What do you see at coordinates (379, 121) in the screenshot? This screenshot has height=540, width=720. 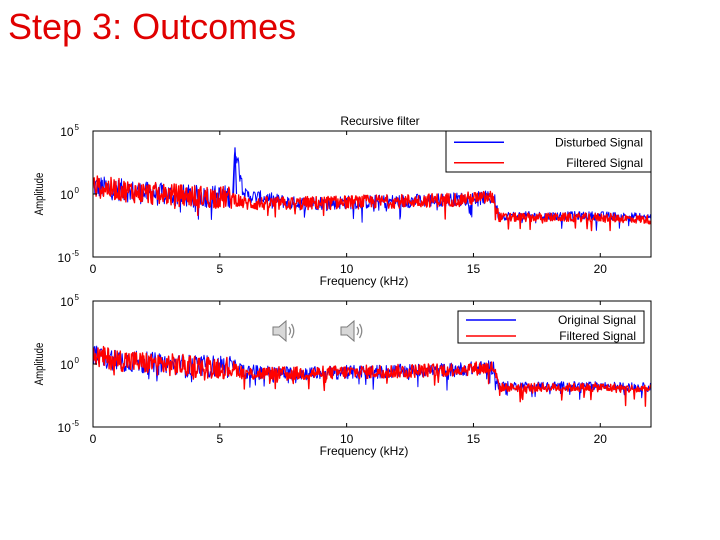 I see `chart-title: Recursive filter` at bounding box center [379, 121].